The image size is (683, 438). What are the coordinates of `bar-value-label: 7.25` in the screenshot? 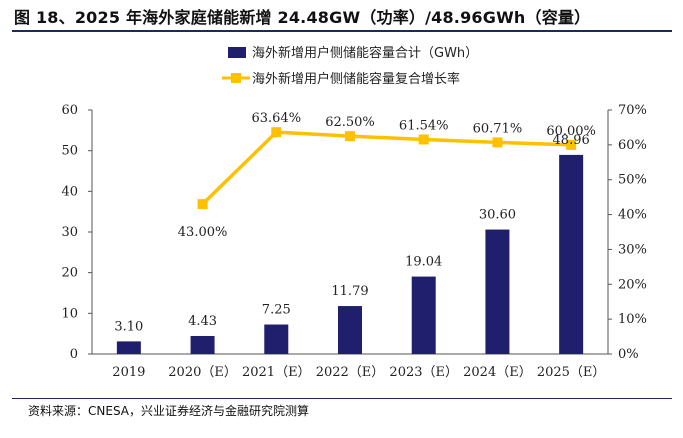 It's located at (276, 310).